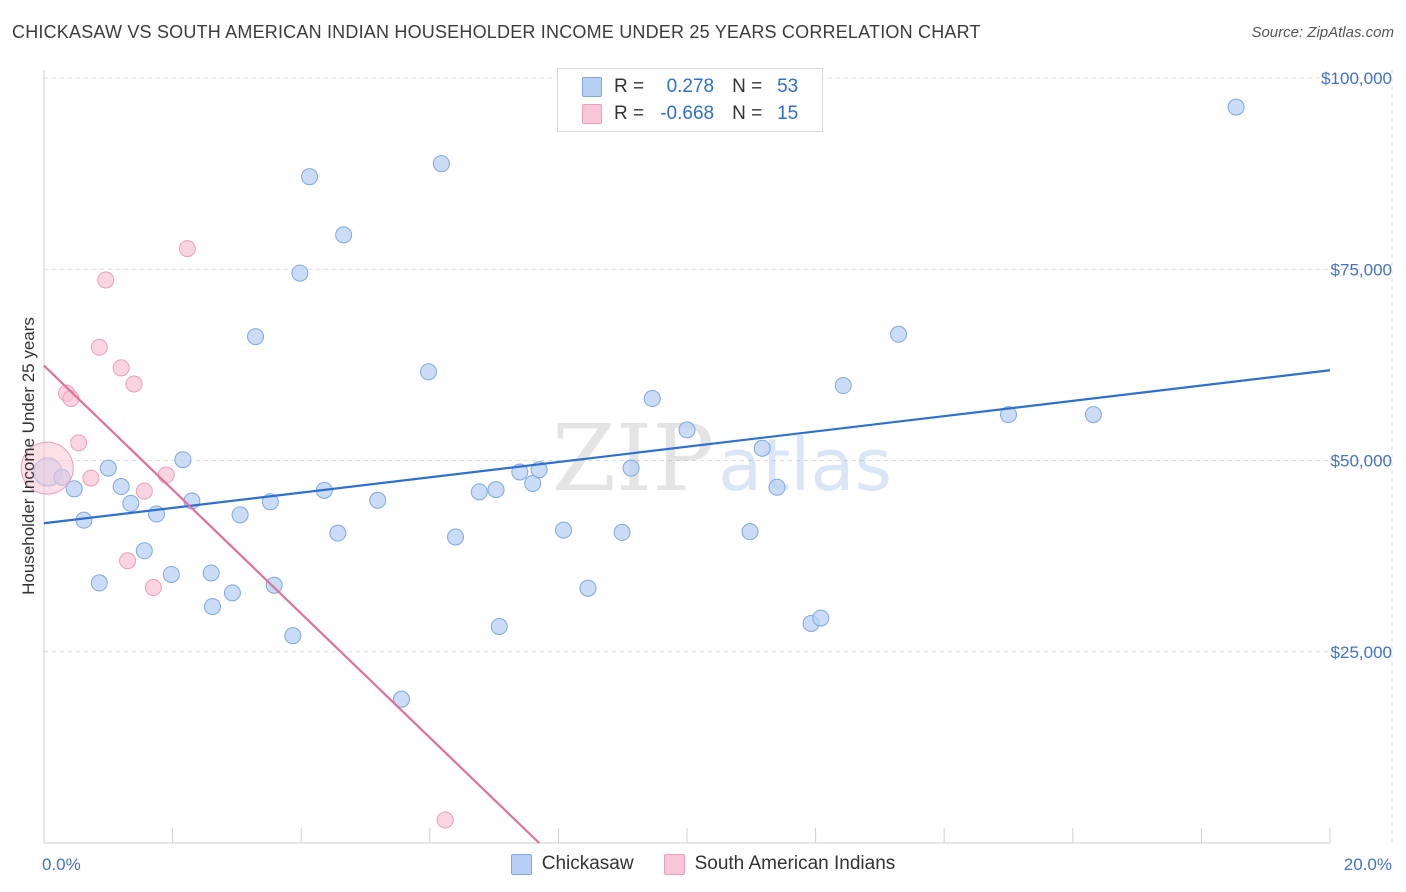 The width and height of the screenshot is (1406, 892). I want to click on legend-row-sai: R = -0.668 N = 15, so click(690, 114).